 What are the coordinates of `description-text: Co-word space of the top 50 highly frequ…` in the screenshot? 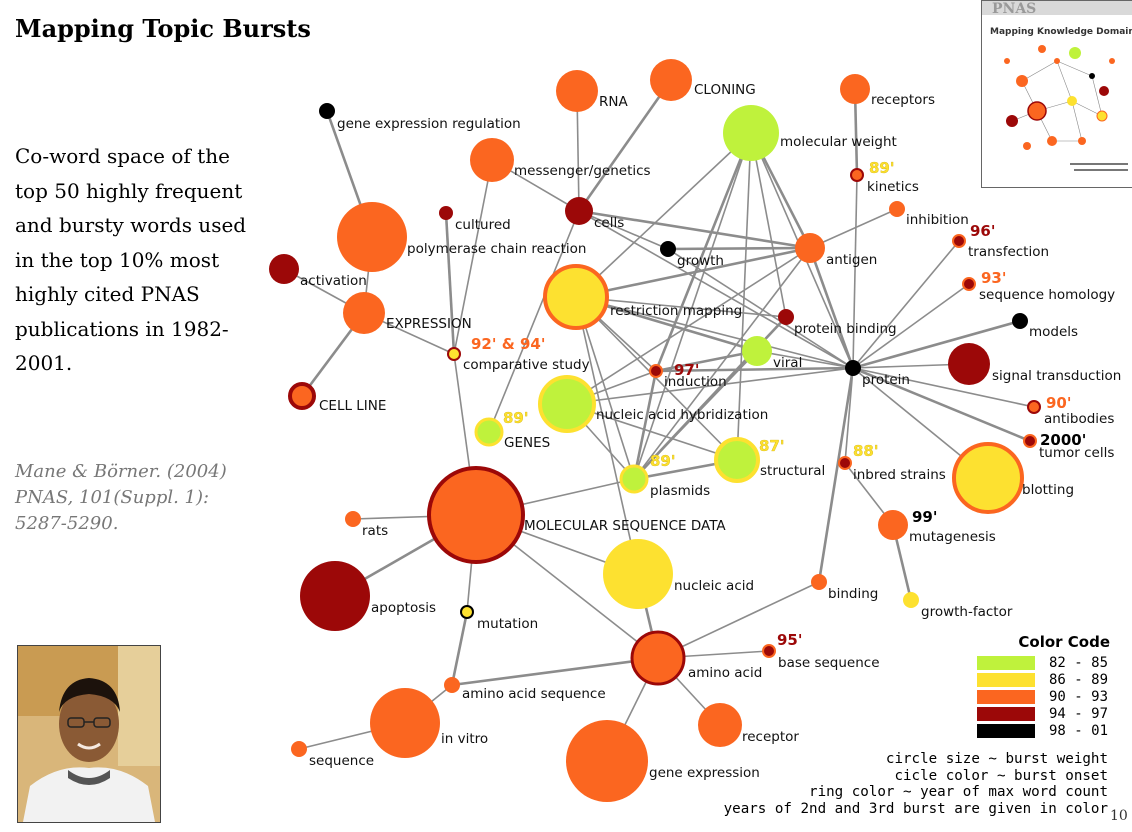 It's located at (131, 259).